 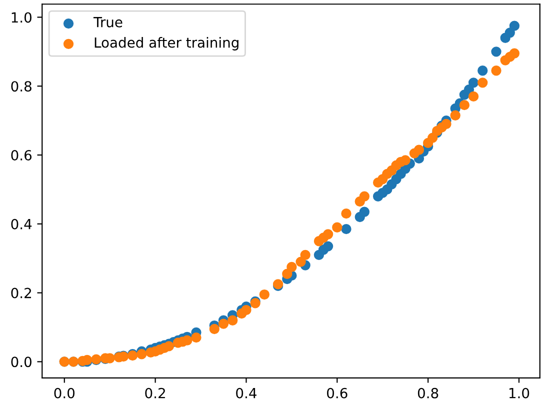 What do you see at coordinates (166, 43) in the screenshot?
I see `legend-label: Loaded after training` at bounding box center [166, 43].